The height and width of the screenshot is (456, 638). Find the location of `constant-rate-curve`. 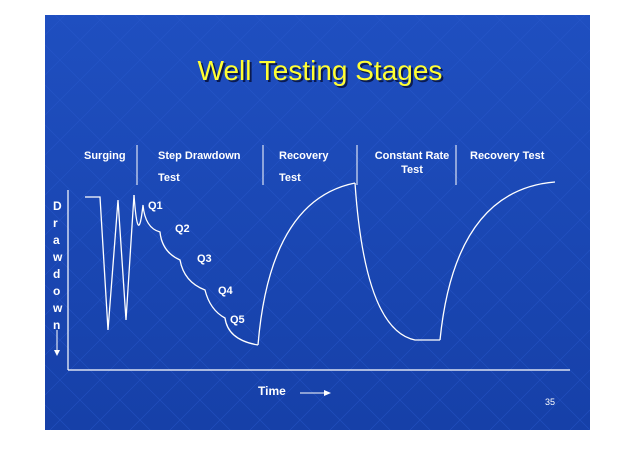

constant-rate-curve is located at coordinates (397, 261).